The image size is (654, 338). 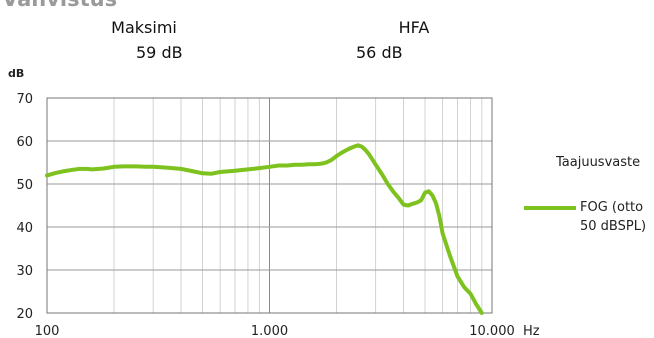 I want to click on y-axis-title: dB, so click(x=16, y=73).